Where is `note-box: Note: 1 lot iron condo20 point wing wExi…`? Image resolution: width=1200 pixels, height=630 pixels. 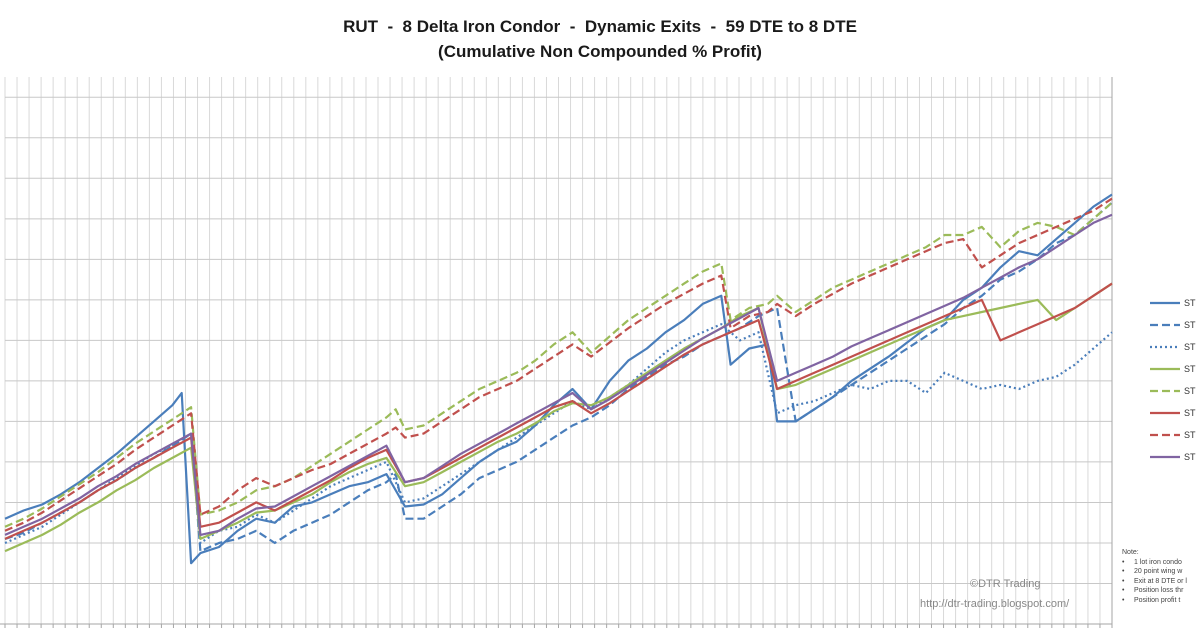
note-box: Note: 1 lot iron condo20 point wing wExi… is located at coordinates (1161, 577).